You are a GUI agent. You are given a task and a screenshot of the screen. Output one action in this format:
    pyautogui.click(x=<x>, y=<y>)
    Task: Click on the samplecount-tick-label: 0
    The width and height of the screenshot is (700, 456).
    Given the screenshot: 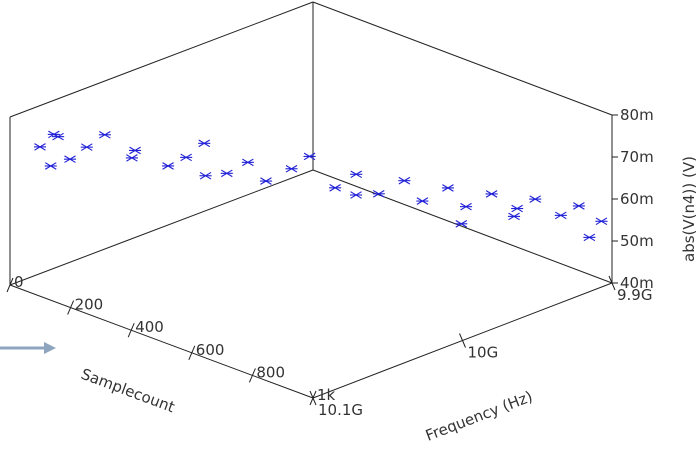 What is the action you would take?
    pyautogui.click(x=19, y=282)
    